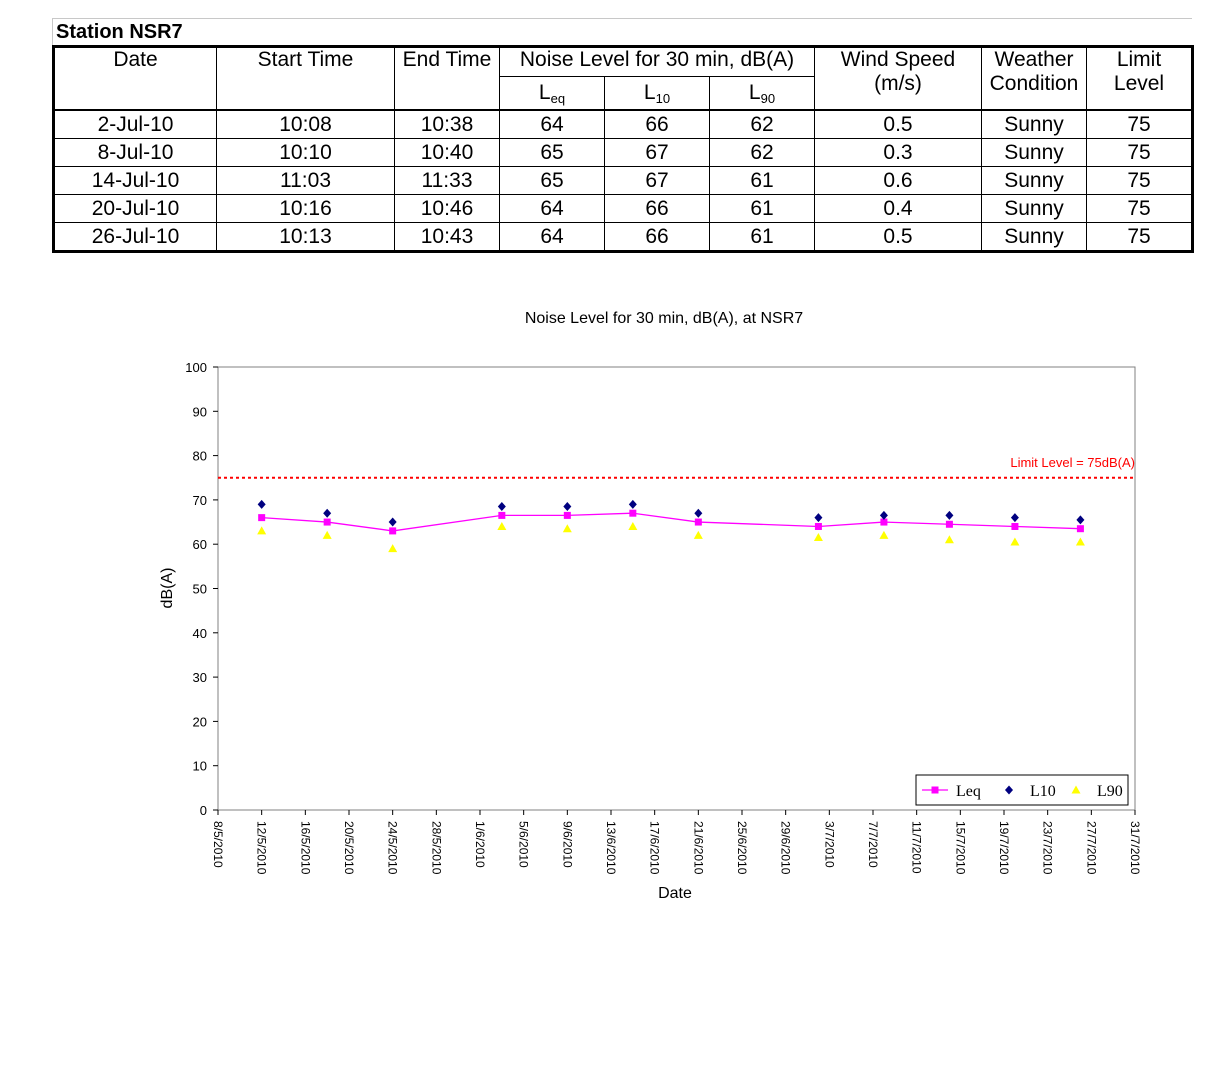 This screenshot has width=1218, height=1078. I want to click on legend-label-l10: L10, so click(1043, 791).